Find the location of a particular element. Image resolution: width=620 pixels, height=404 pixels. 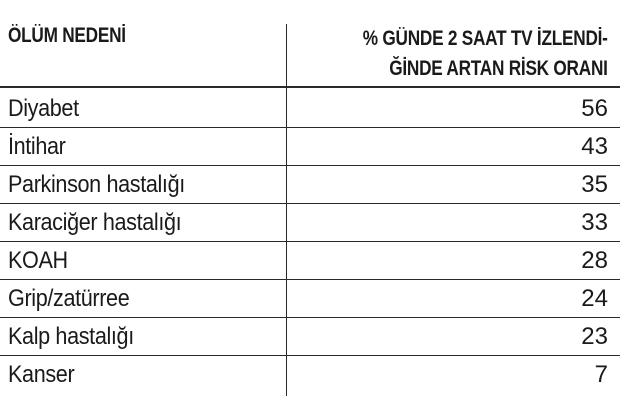

cause-cell: Grip/zatürree is located at coordinates (69, 298).